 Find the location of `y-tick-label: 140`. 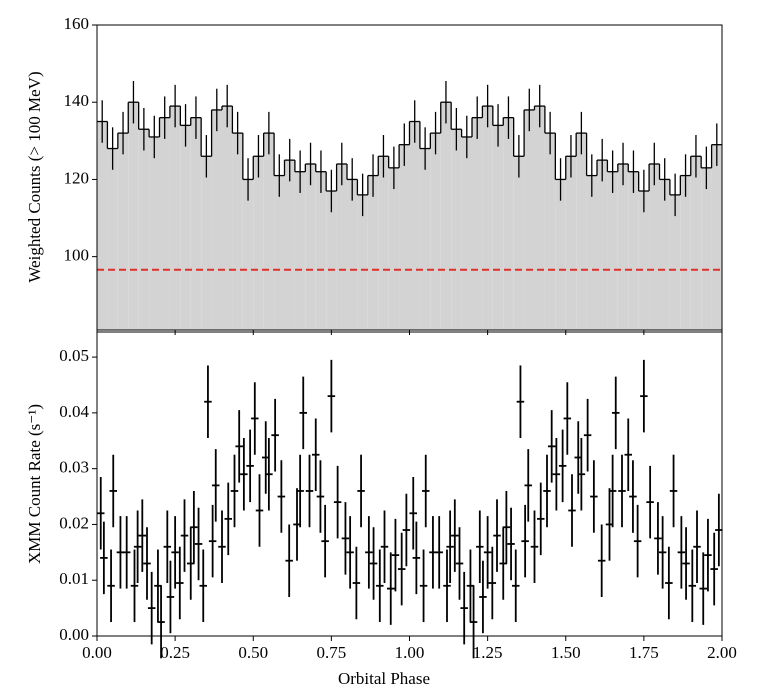

y-tick-label: 140 is located at coordinates (77, 100).